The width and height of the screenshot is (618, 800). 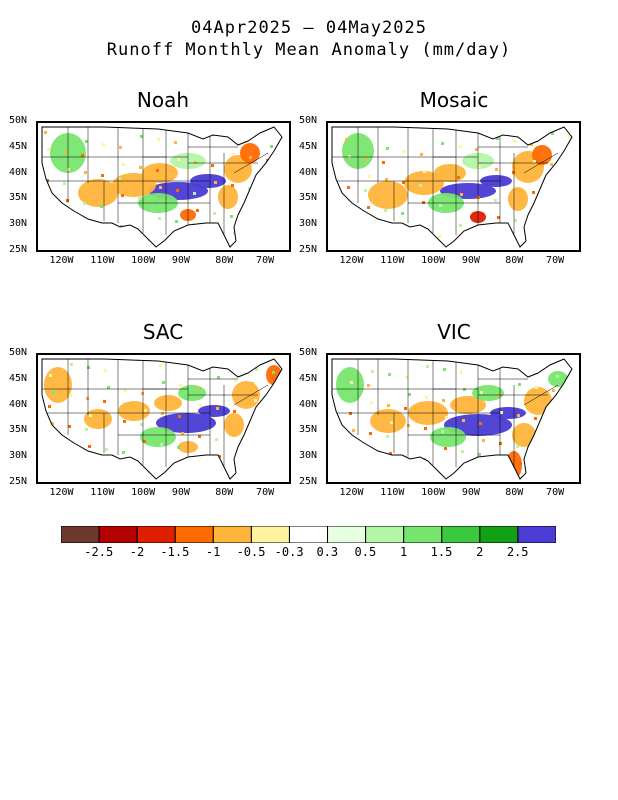 I want to click on map-svg, so click(x=162, y=187).